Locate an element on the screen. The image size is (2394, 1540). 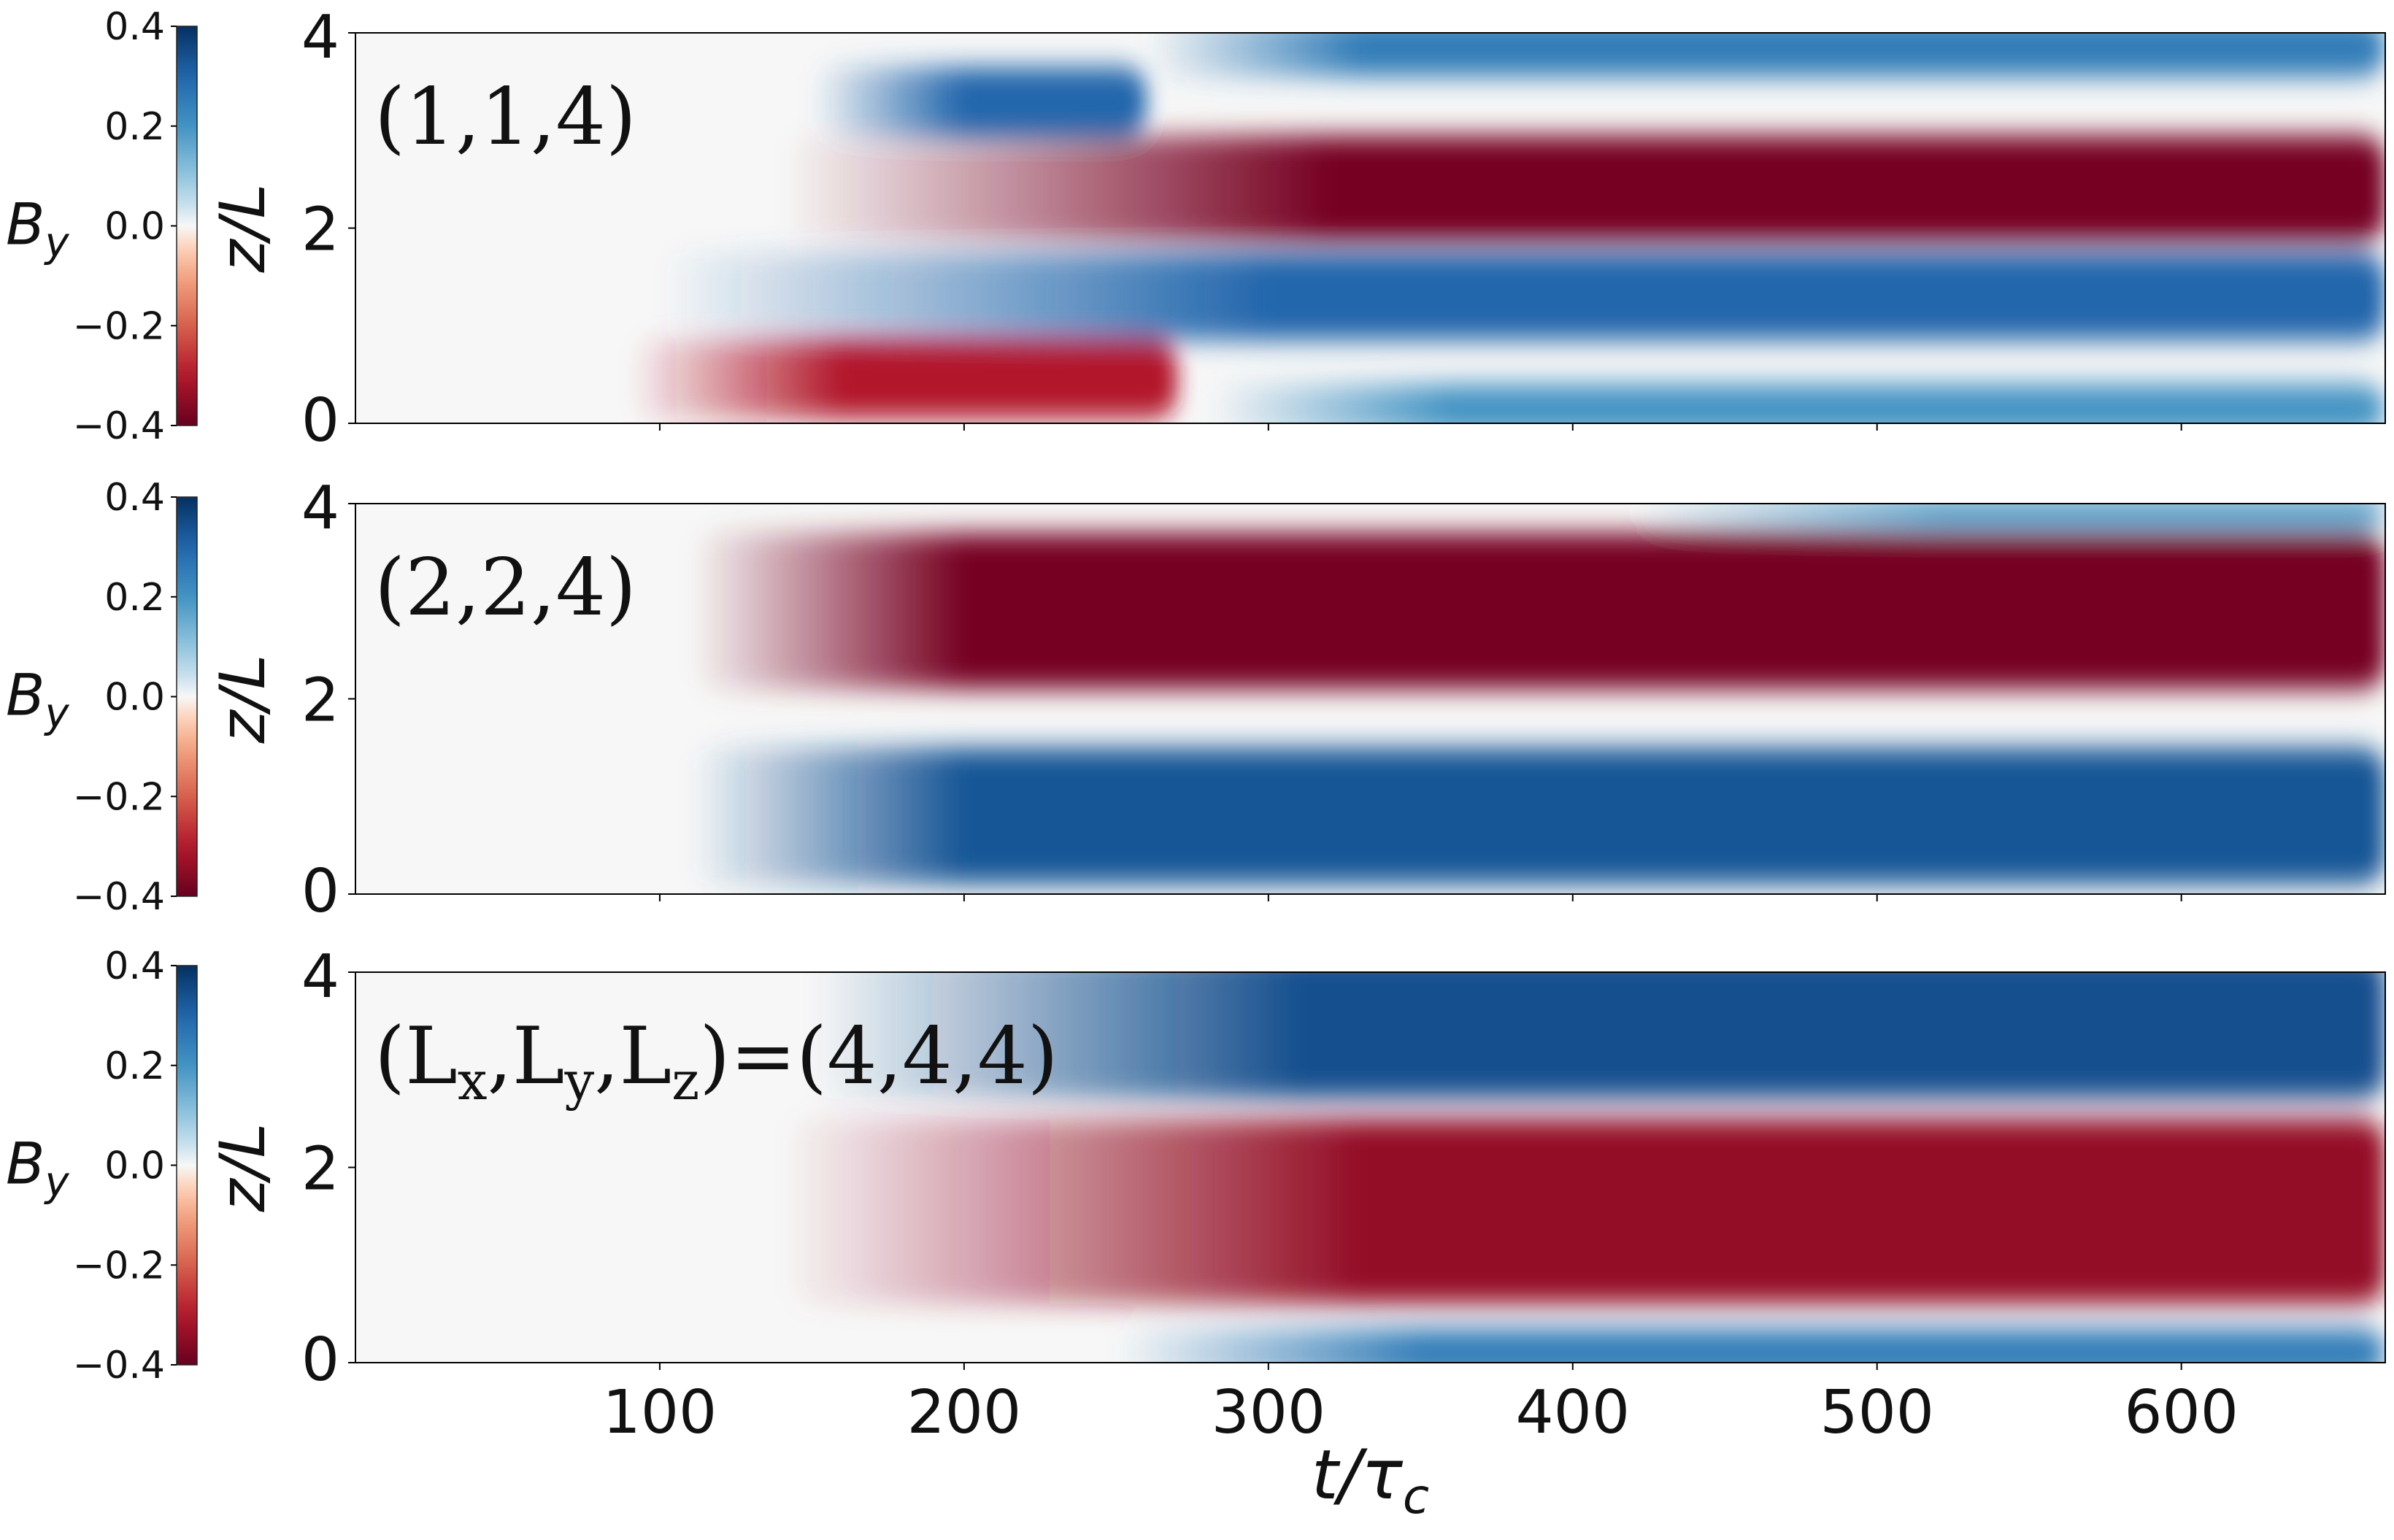
x-tick-label: 400 is located at coordinates (1573, 1412).